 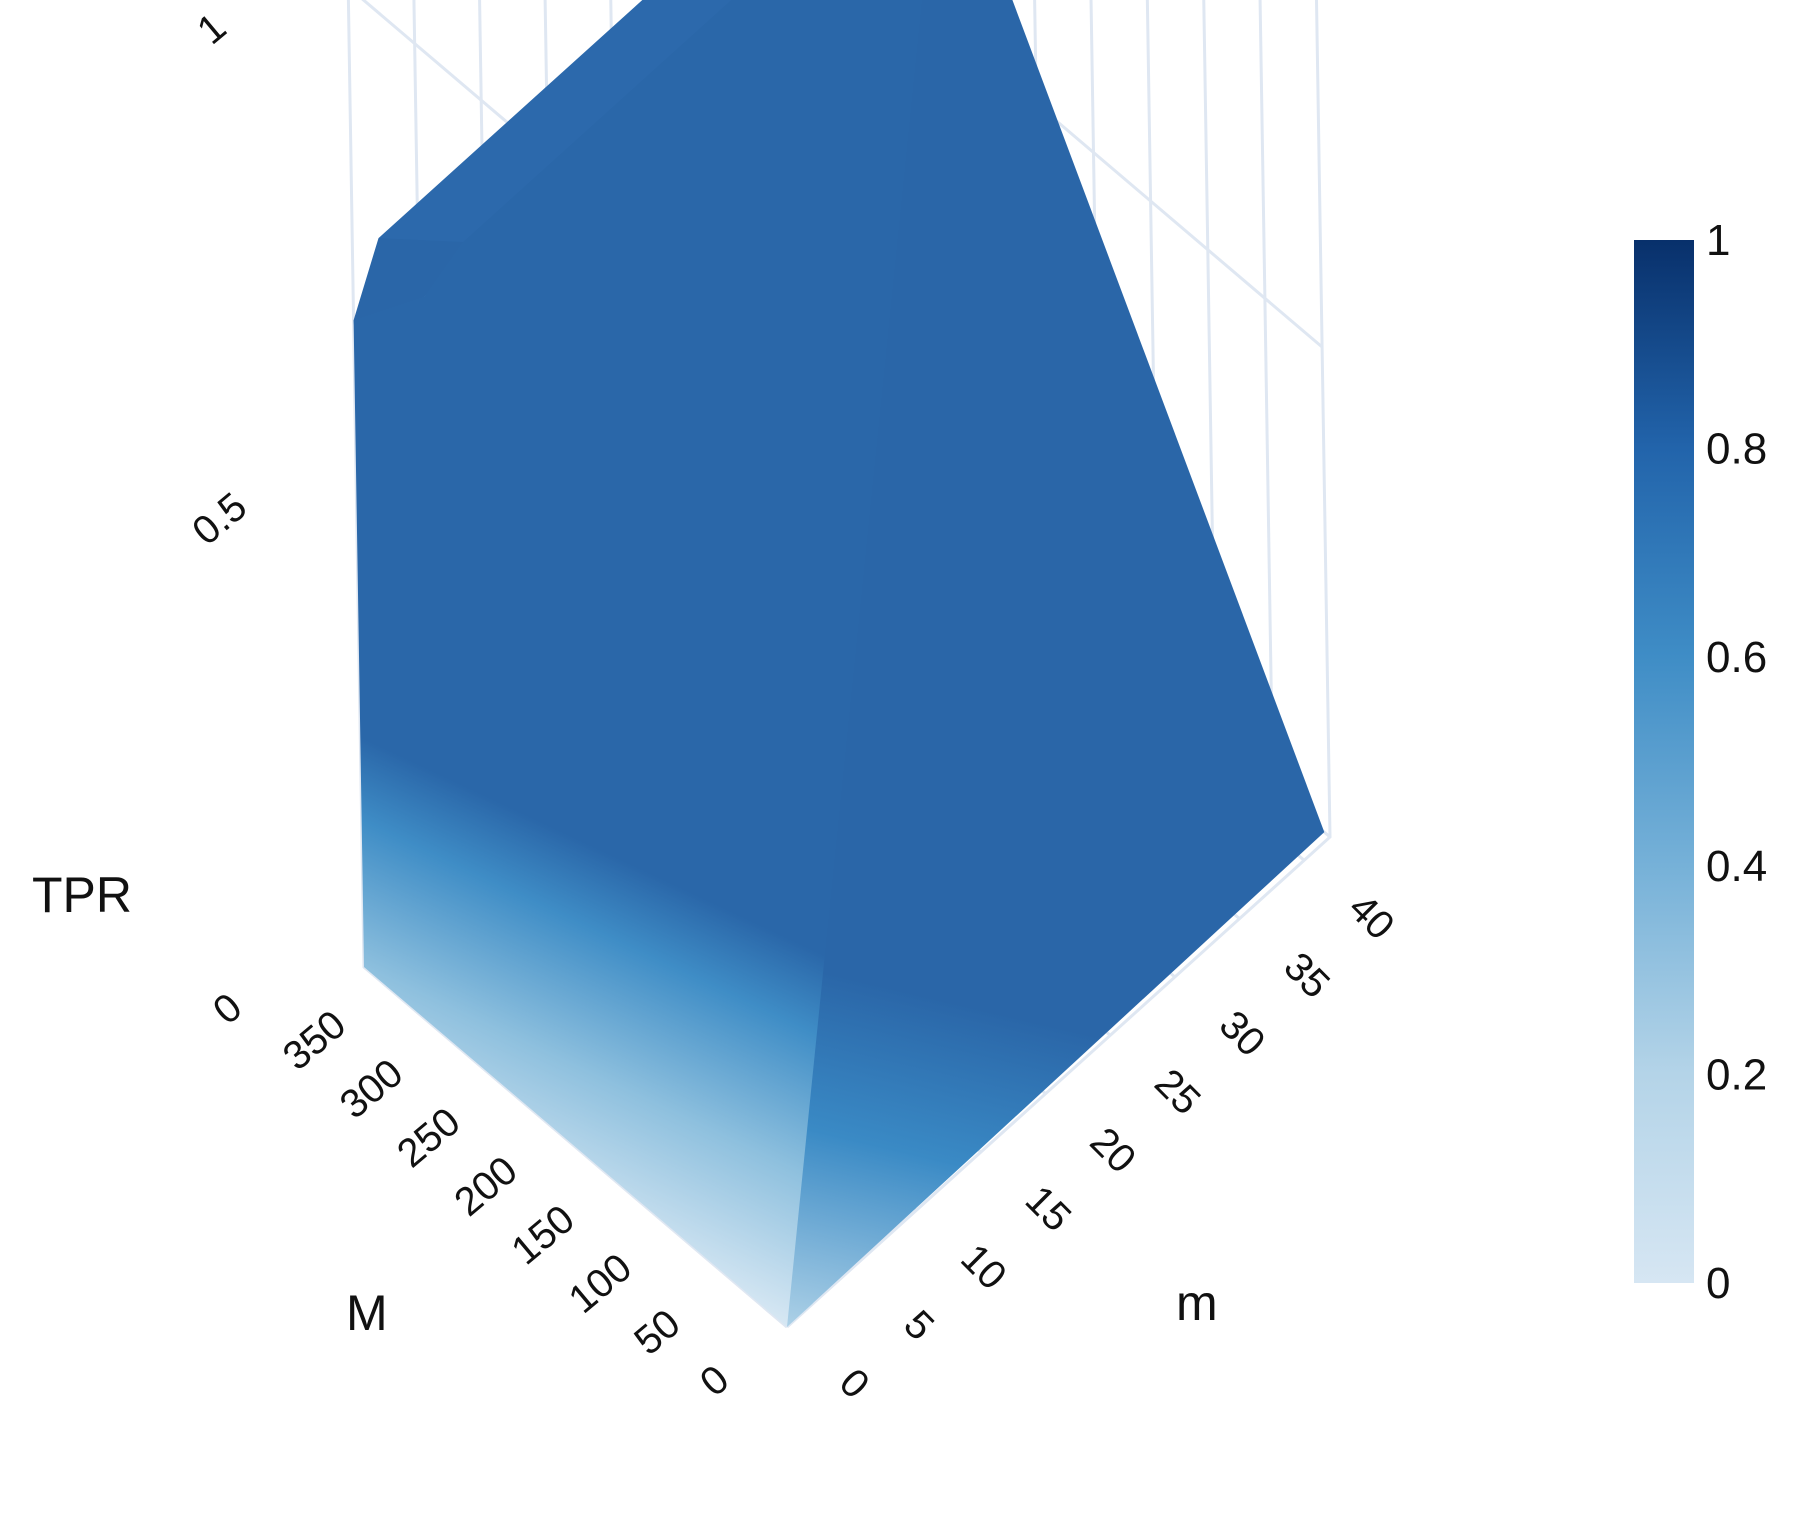 I want to click on x-tick-label: 30, so click(x=1242, y=1034).